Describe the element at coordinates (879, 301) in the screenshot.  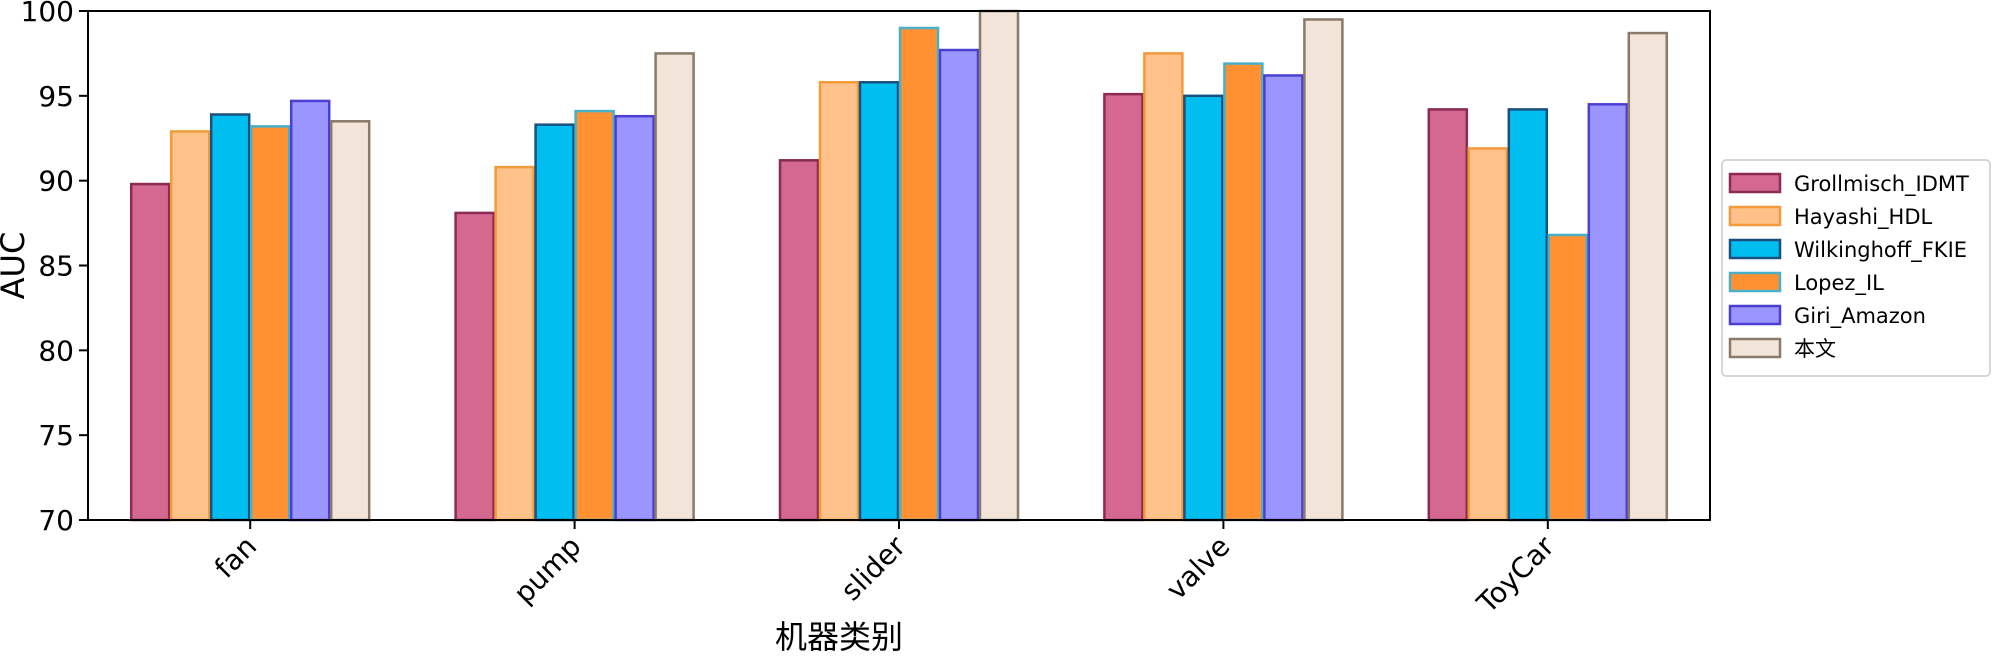
I see `bar-slider-Wilkinghoff_FKIE` at that location.